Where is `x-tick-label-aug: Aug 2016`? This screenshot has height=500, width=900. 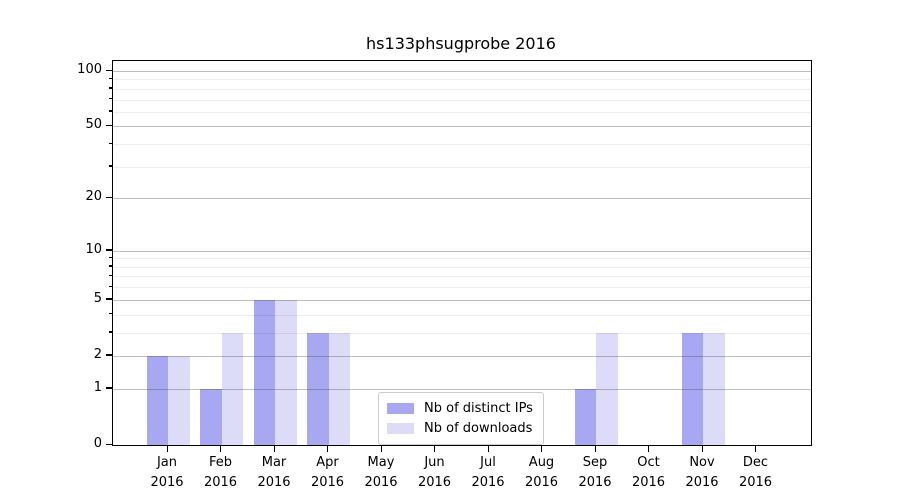
x-tick-label-aug: Aug 2016 is located at coordinates (542, 473).